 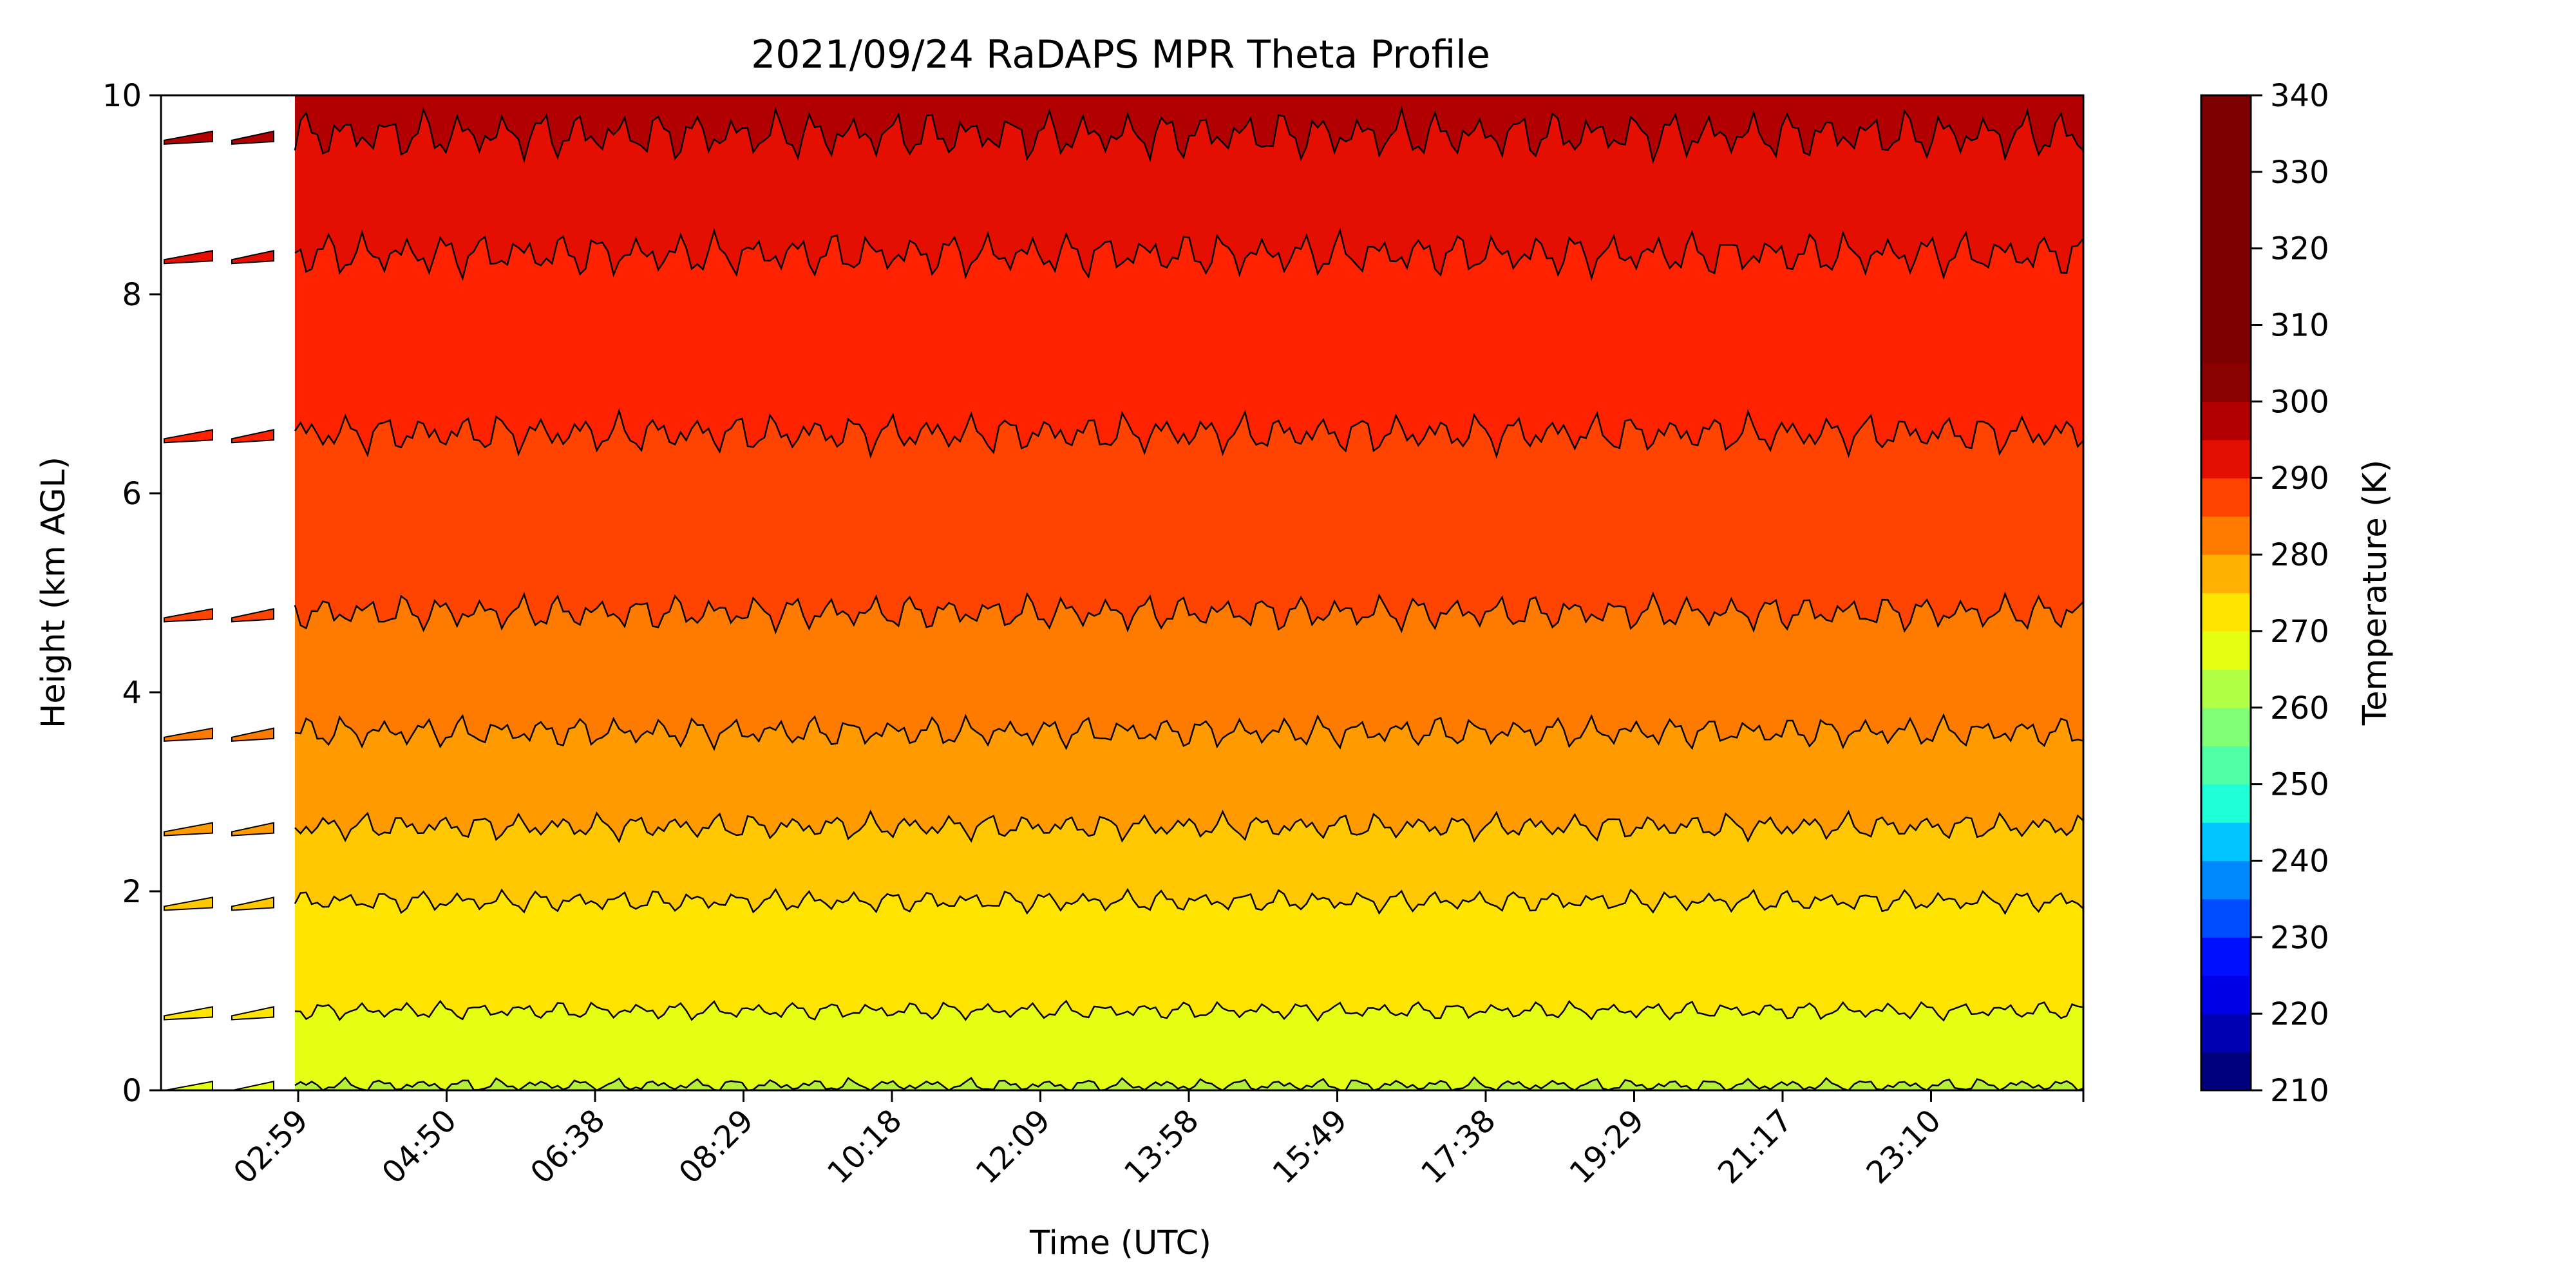 I want to click on y-tick-label: 6, so click(x=132, y=494).